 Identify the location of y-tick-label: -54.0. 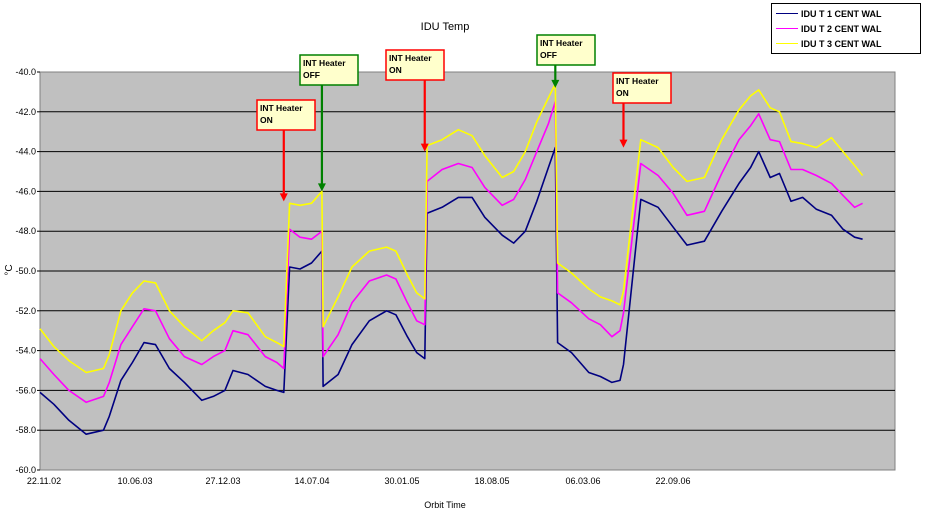
(25, 351).